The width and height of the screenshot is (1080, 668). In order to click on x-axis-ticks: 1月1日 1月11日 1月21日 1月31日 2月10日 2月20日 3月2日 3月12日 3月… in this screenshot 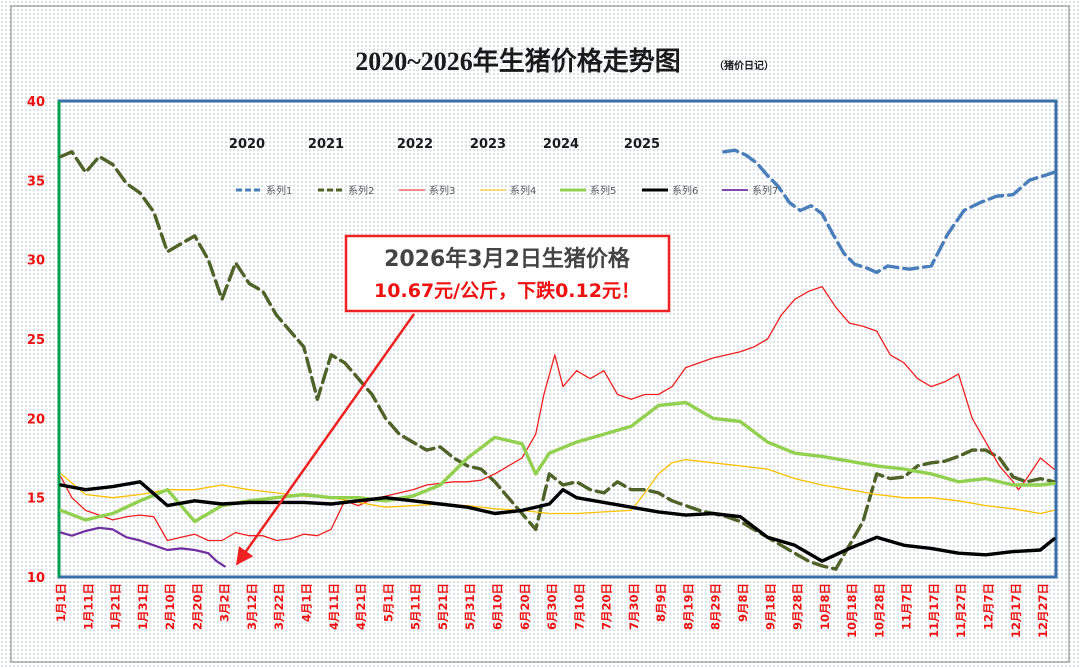, I will do `click(552, 610)`.